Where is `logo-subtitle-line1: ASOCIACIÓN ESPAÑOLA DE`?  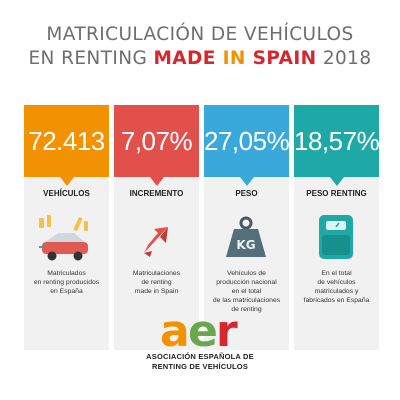 logo-subtitle-line1: ASOCIACIÓN ESPAÑOLA DE is located at coordinates (200, 356).